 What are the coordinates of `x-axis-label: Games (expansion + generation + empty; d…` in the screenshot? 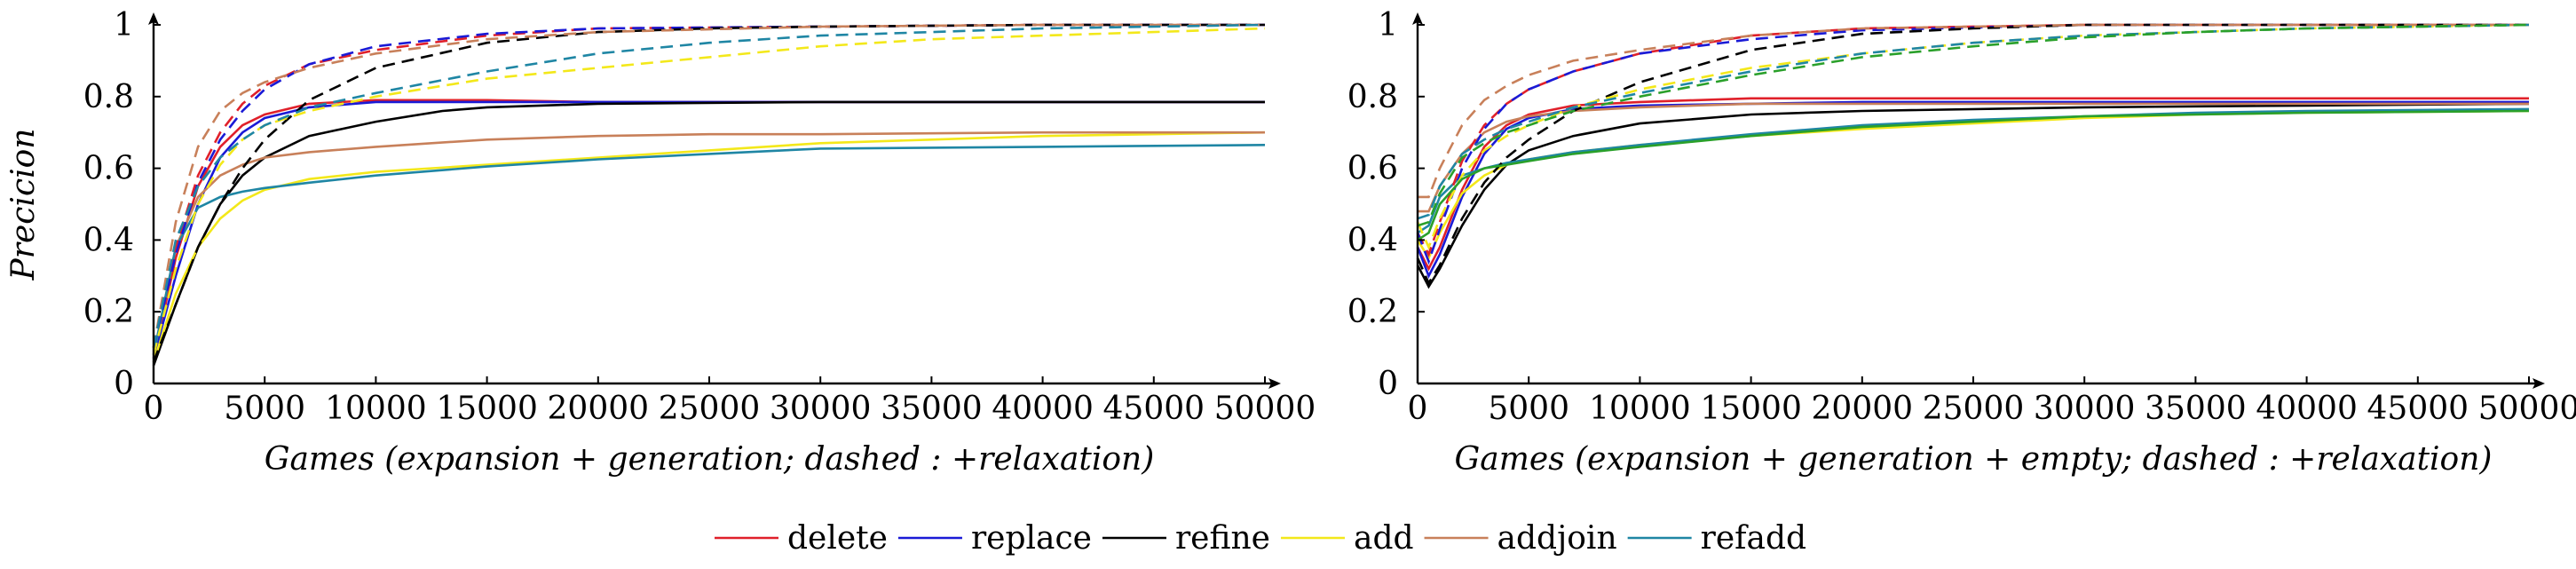 It's located at (1974, 459).